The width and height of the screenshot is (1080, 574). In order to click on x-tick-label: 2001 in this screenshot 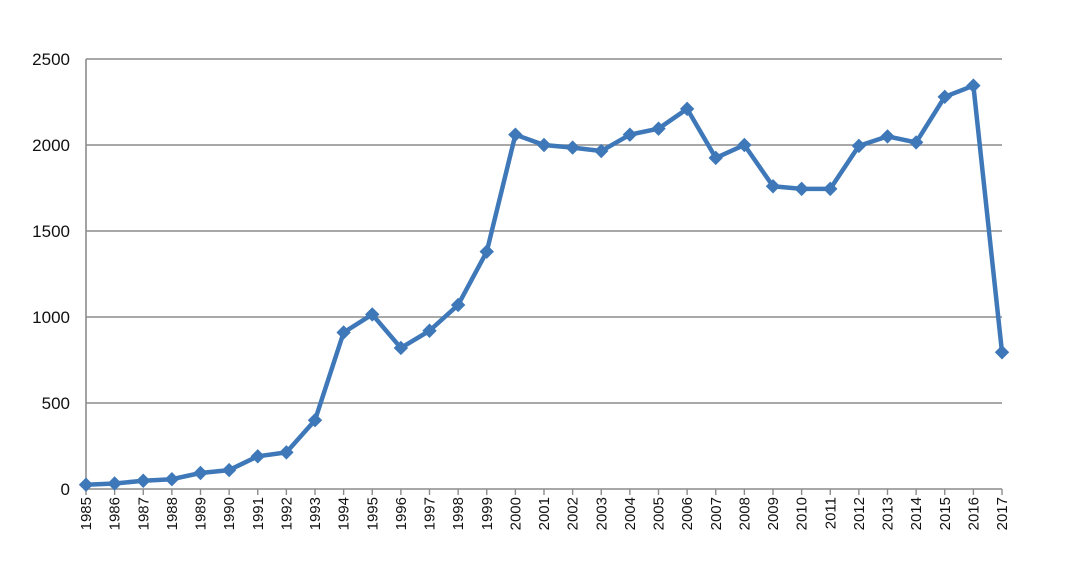, I will do `click(544, 513)`.